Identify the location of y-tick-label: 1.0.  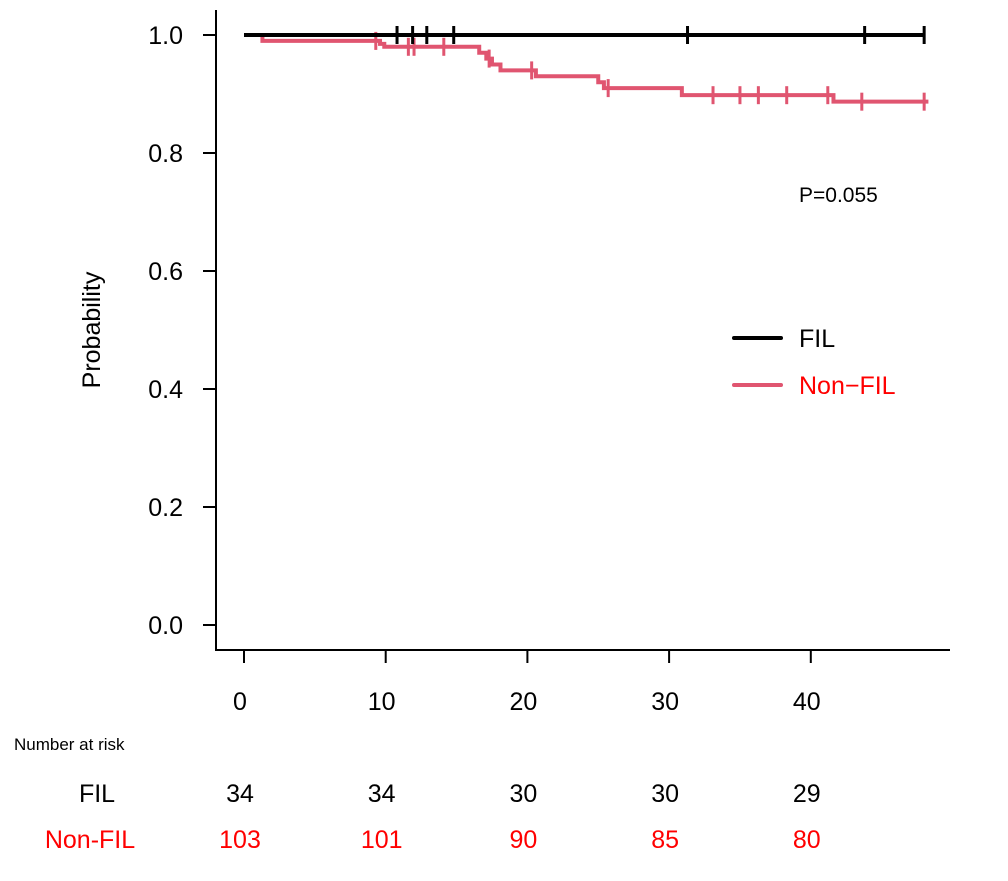
(165, 36).